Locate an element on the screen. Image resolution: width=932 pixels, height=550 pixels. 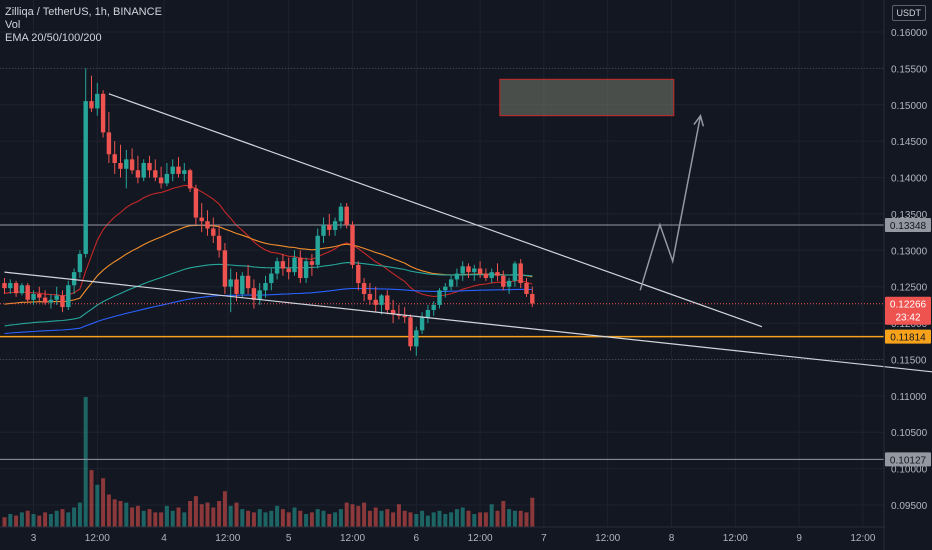
volume-bars is located at coordinates (268, 462).